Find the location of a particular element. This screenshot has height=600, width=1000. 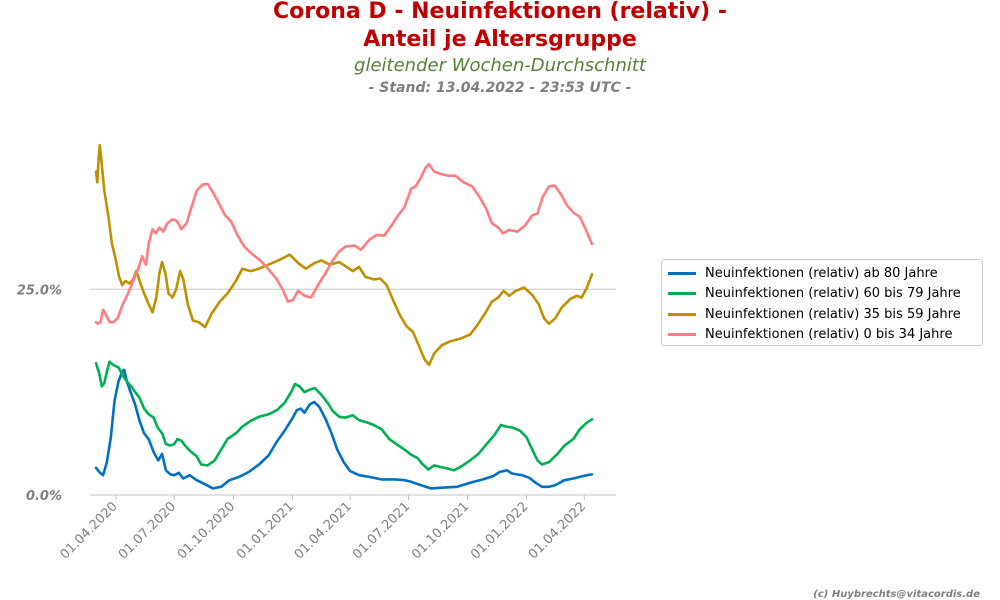

x-tick-label: 01.07.2021 is located at coordinates (381, 530).